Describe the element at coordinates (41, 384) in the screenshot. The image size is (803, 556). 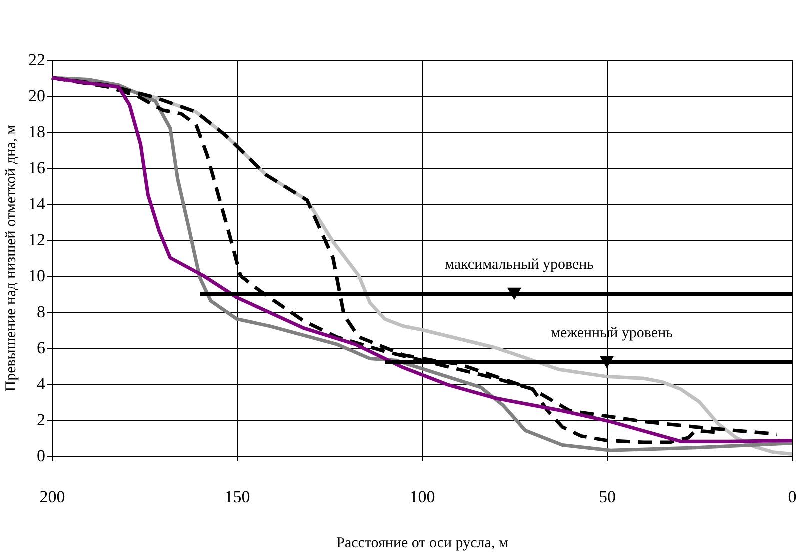
I see `y-tick-label: 4` at that location.